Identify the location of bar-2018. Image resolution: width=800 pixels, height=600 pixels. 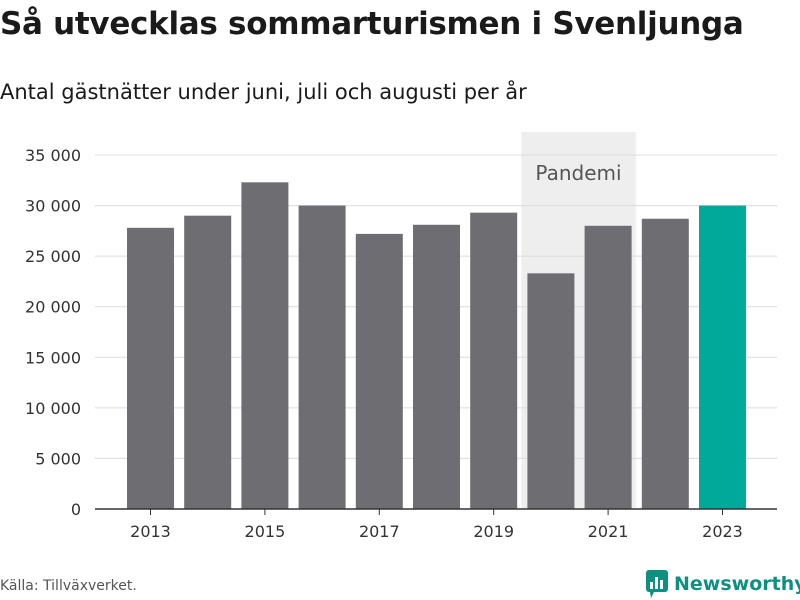
(436, 366).